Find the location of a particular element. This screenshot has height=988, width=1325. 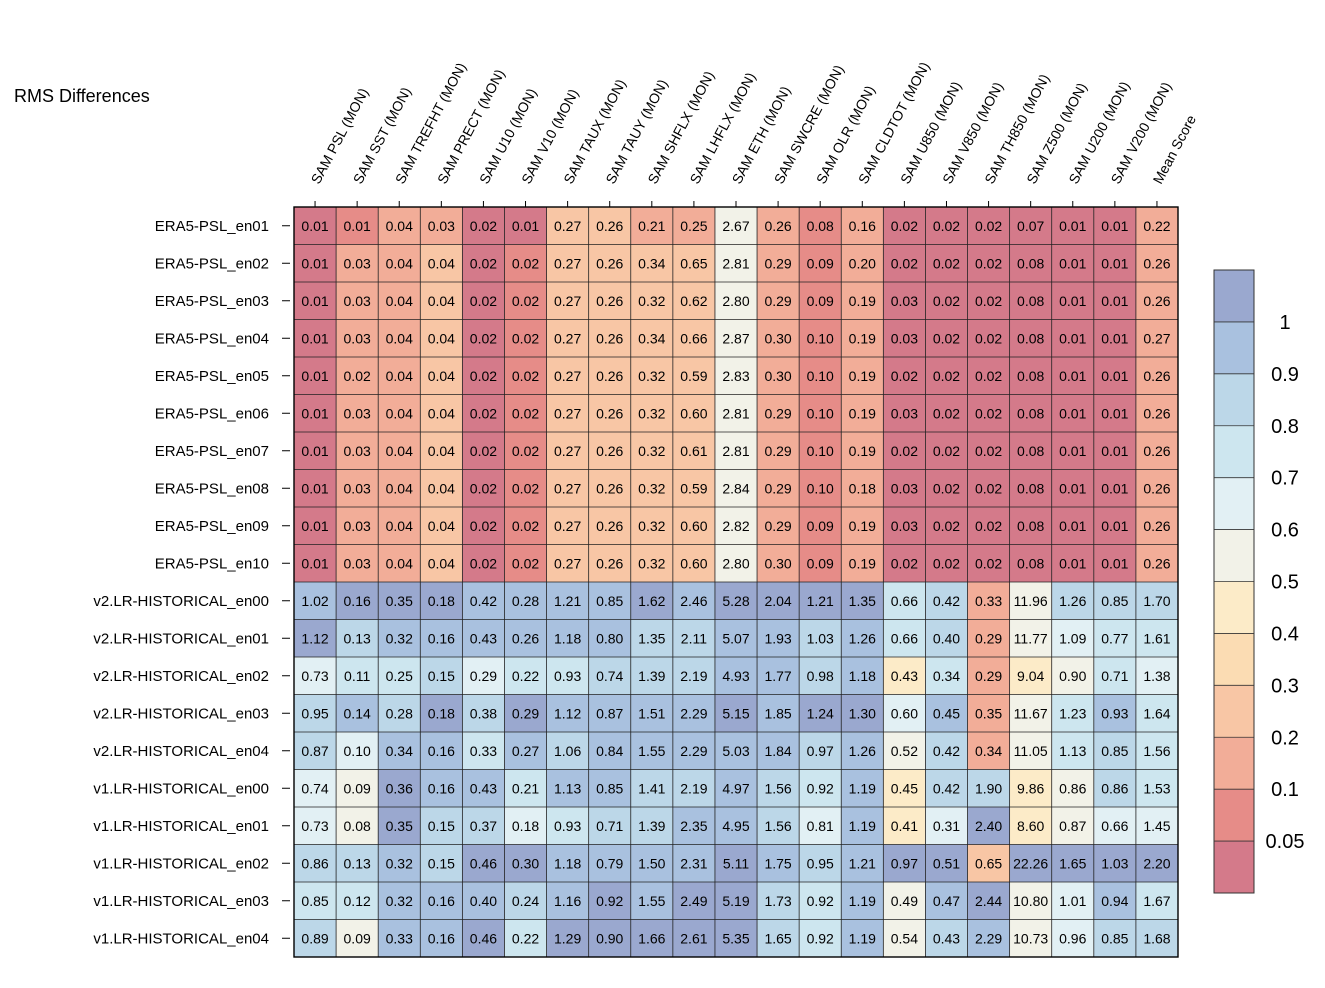

row-label: ERA5-PSL_en05 is located at coordinates (212, 376).